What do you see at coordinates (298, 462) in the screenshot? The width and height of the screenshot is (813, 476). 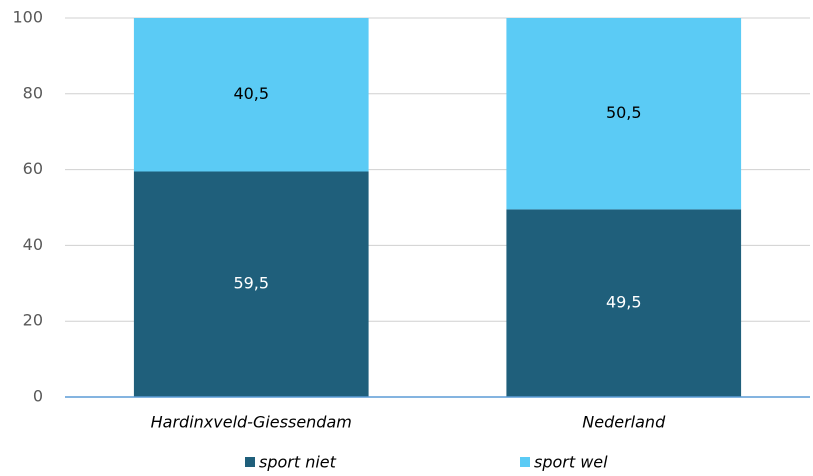 I see `legend-label: sport niet` at bounding box center [298, 462].